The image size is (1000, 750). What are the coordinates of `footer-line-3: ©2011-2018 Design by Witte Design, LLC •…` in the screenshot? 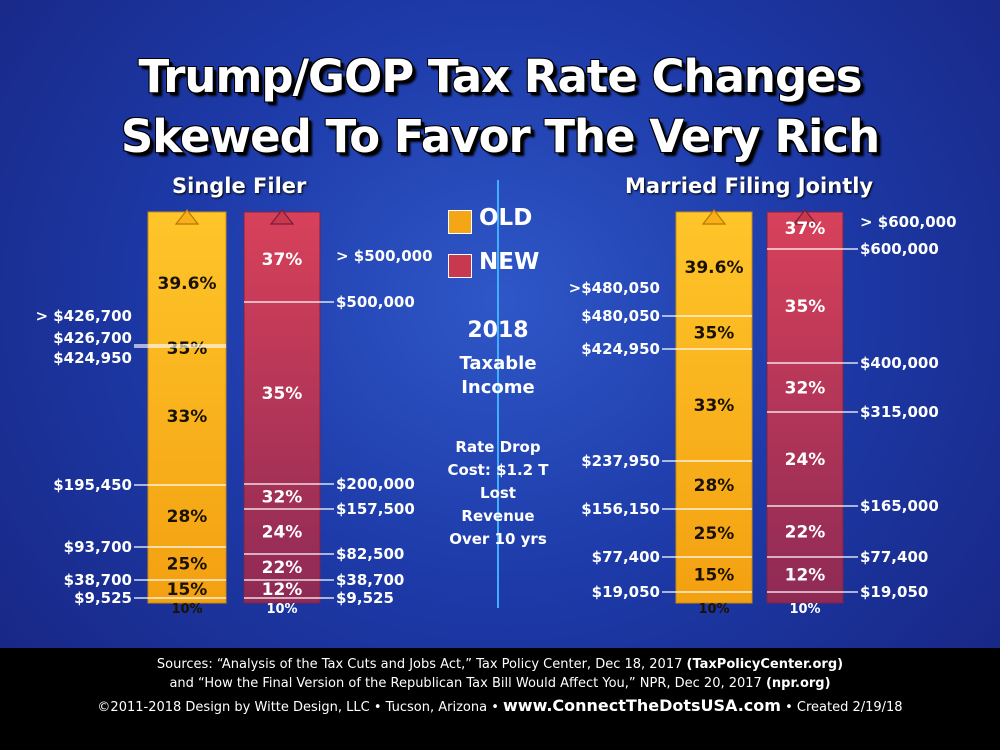 It's located at (500, 705).